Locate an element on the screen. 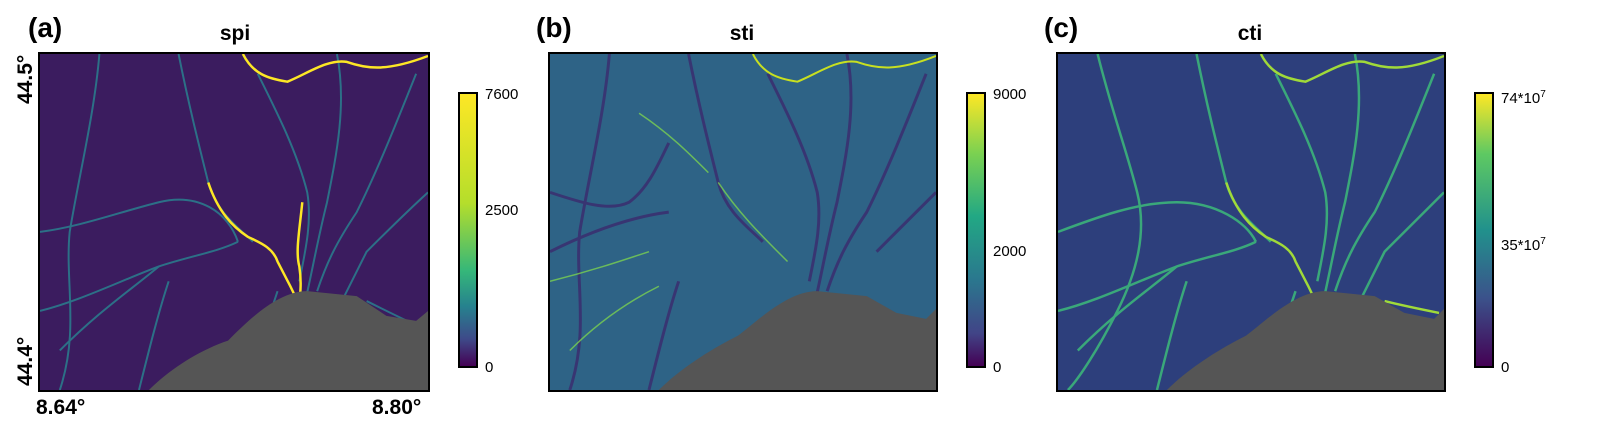 The image size is (1604, 443). panel-c-letter: (c) is located at coordinates (1061, 27).